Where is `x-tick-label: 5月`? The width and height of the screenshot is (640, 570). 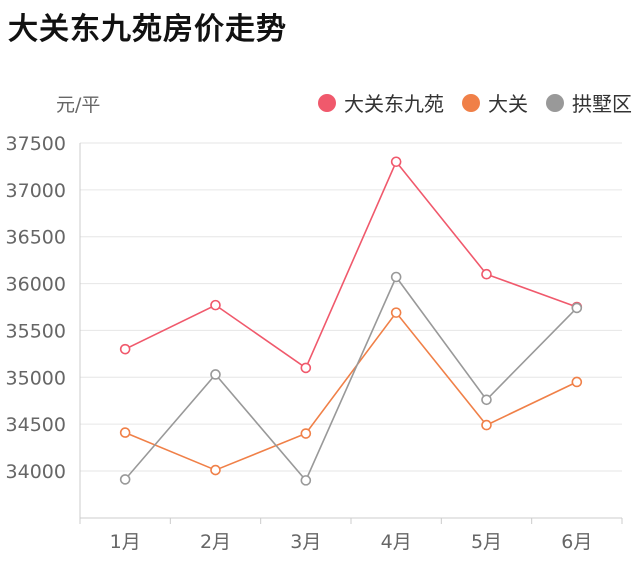
x-tick-label: 5月 is located at coordinates (486, 542).